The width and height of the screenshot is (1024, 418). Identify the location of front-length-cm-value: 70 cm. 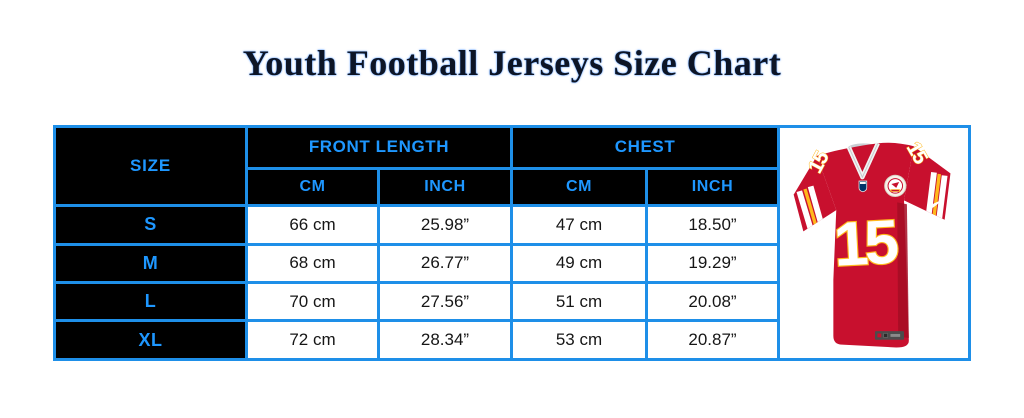
(312, 301).